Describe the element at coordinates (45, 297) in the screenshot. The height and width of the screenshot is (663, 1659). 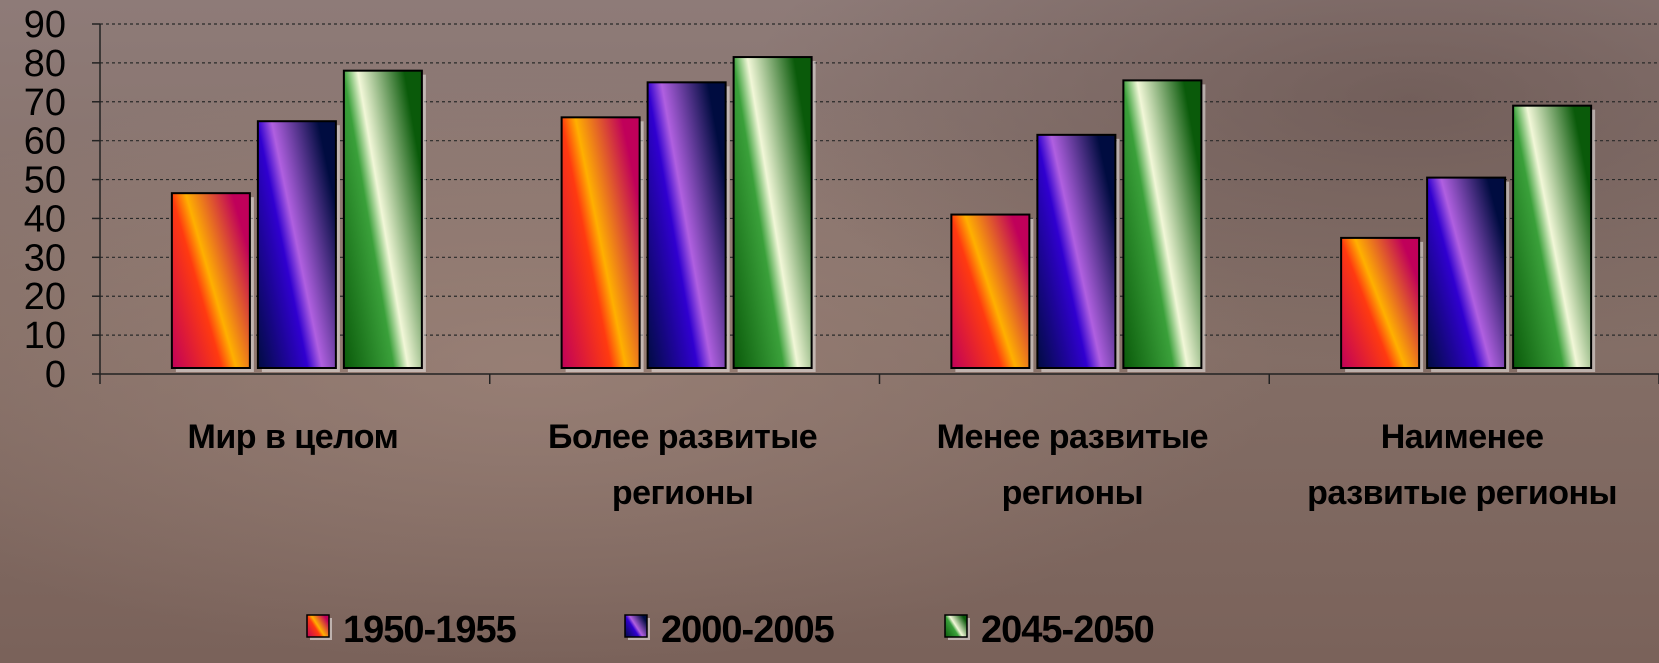
I see `y-tick-label: 20` at that location.